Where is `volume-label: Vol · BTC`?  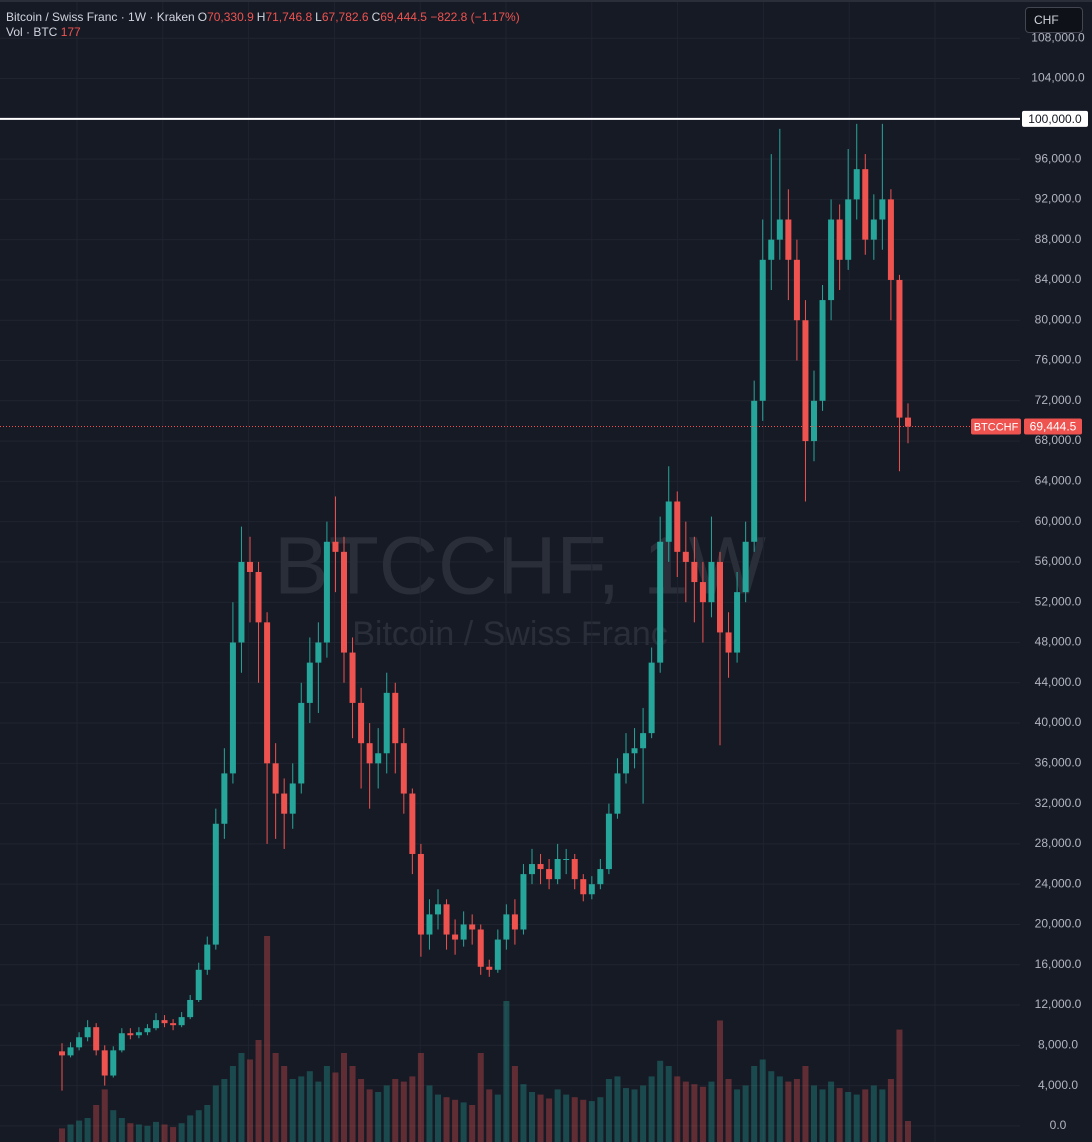
volume-label: Vol · BTC is located at coordinates (32, 32).